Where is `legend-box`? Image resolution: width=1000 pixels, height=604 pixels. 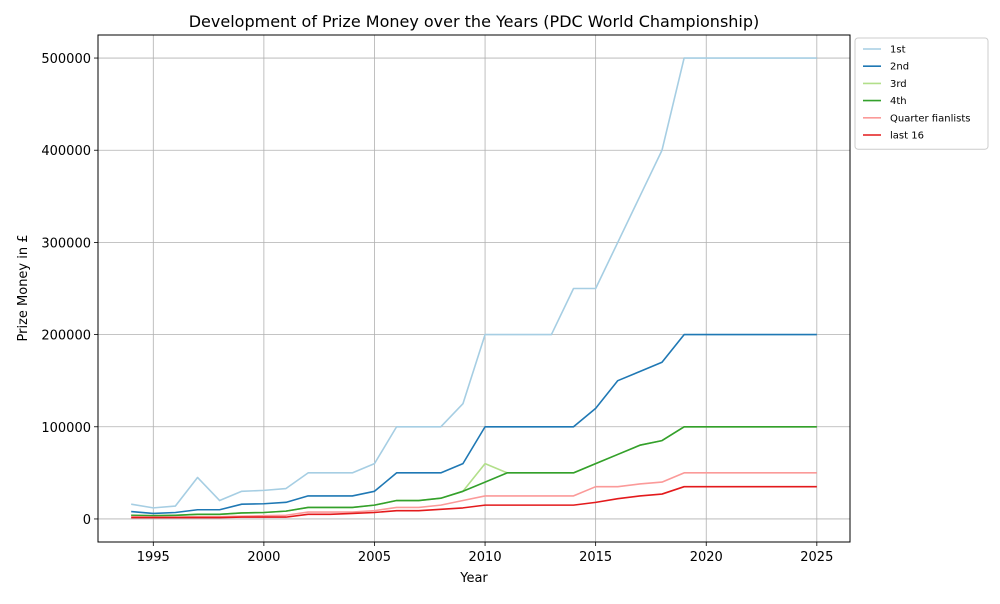 legend-box is located at coordinates (921, 93).